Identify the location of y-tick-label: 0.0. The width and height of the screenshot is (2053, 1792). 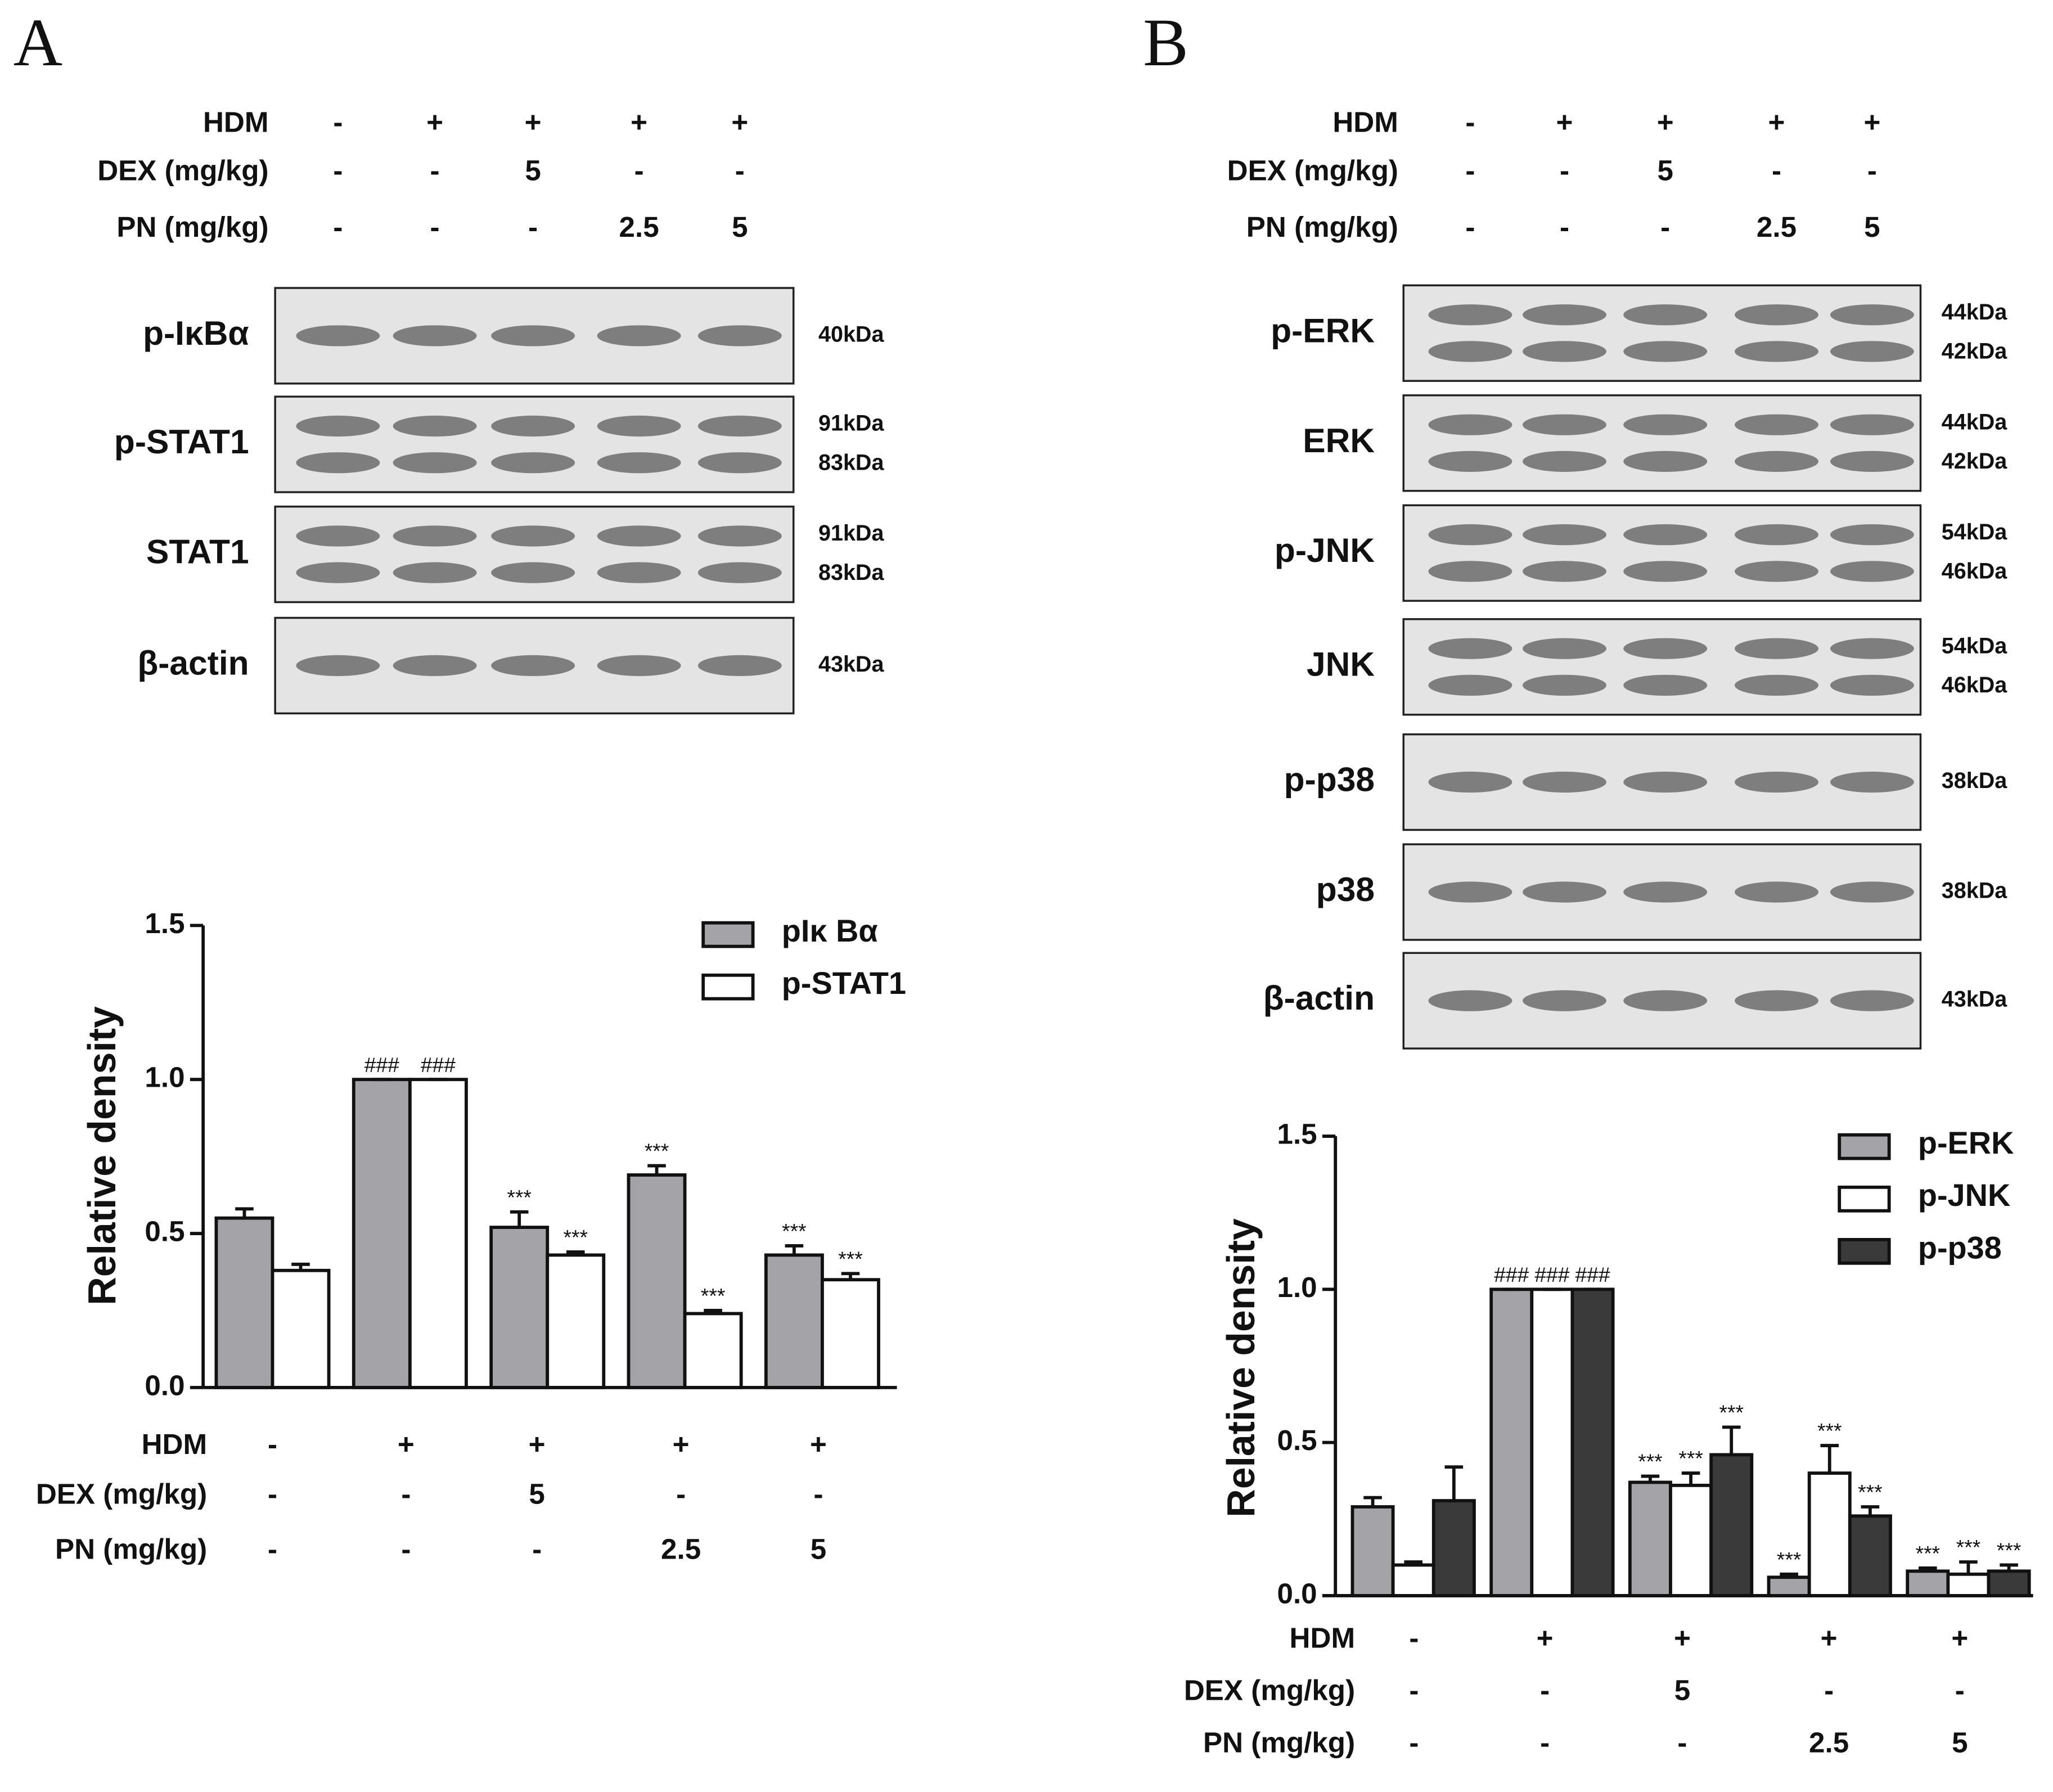
(1297, 1593).